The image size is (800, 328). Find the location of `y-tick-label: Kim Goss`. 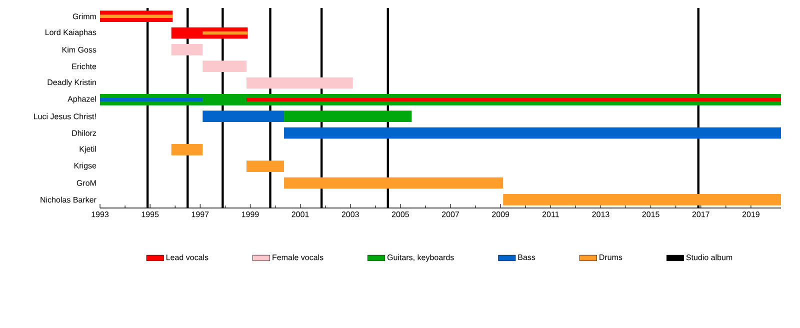

y-tick-label: Kim Goss is located at coordinates (79, 49).